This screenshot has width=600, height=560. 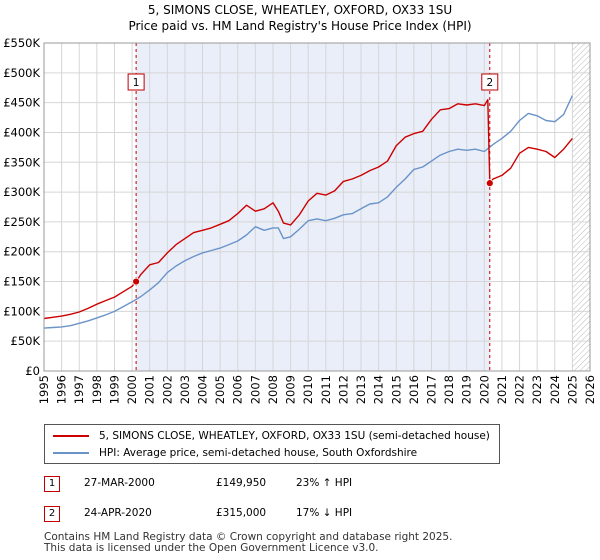 I want to click on y-tick-label: £100K, so click(x=21, y=311).